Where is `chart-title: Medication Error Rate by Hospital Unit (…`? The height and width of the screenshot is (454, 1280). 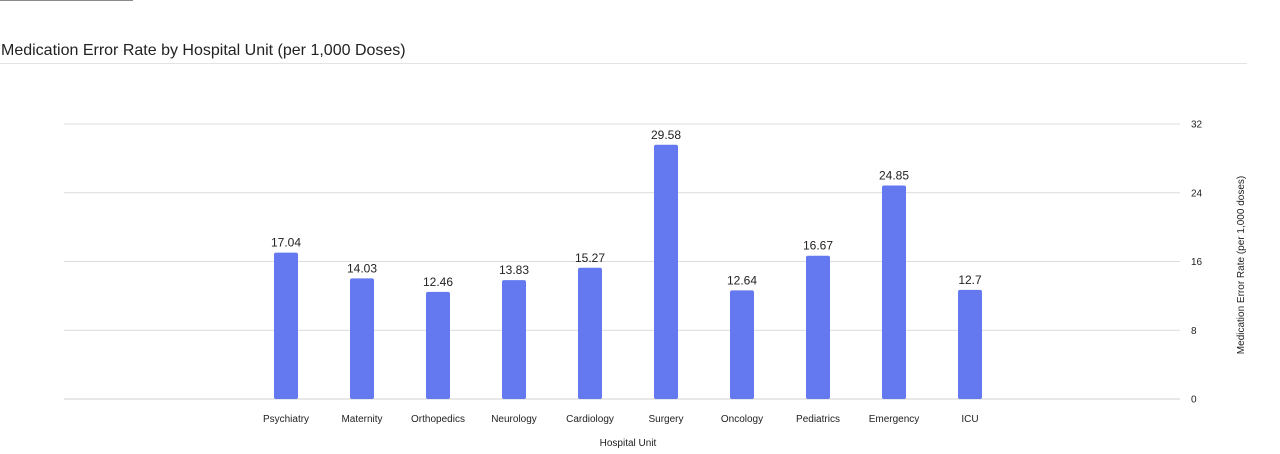 chart-title: Medication Error Rate by Hospital Unit (… is located at coordinates (203, 50).